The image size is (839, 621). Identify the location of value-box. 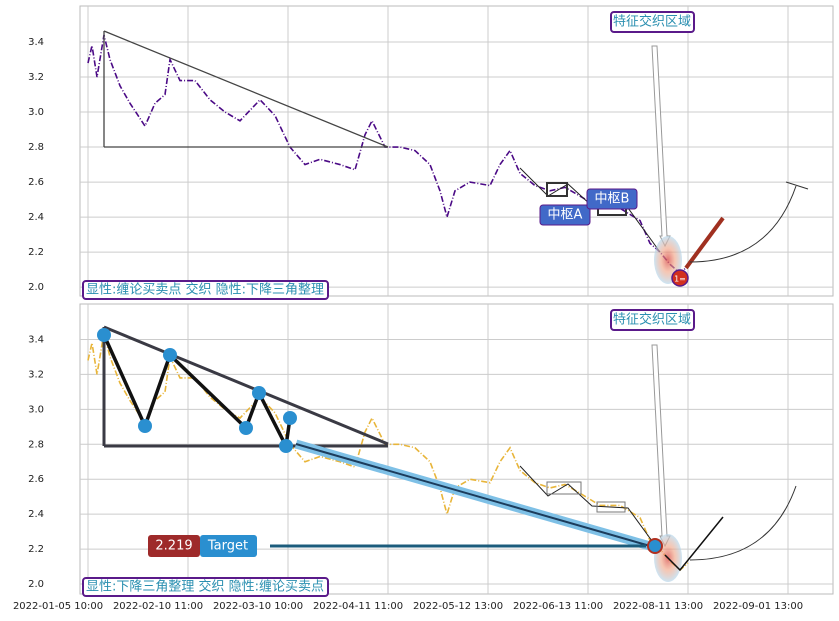
(174, 546).